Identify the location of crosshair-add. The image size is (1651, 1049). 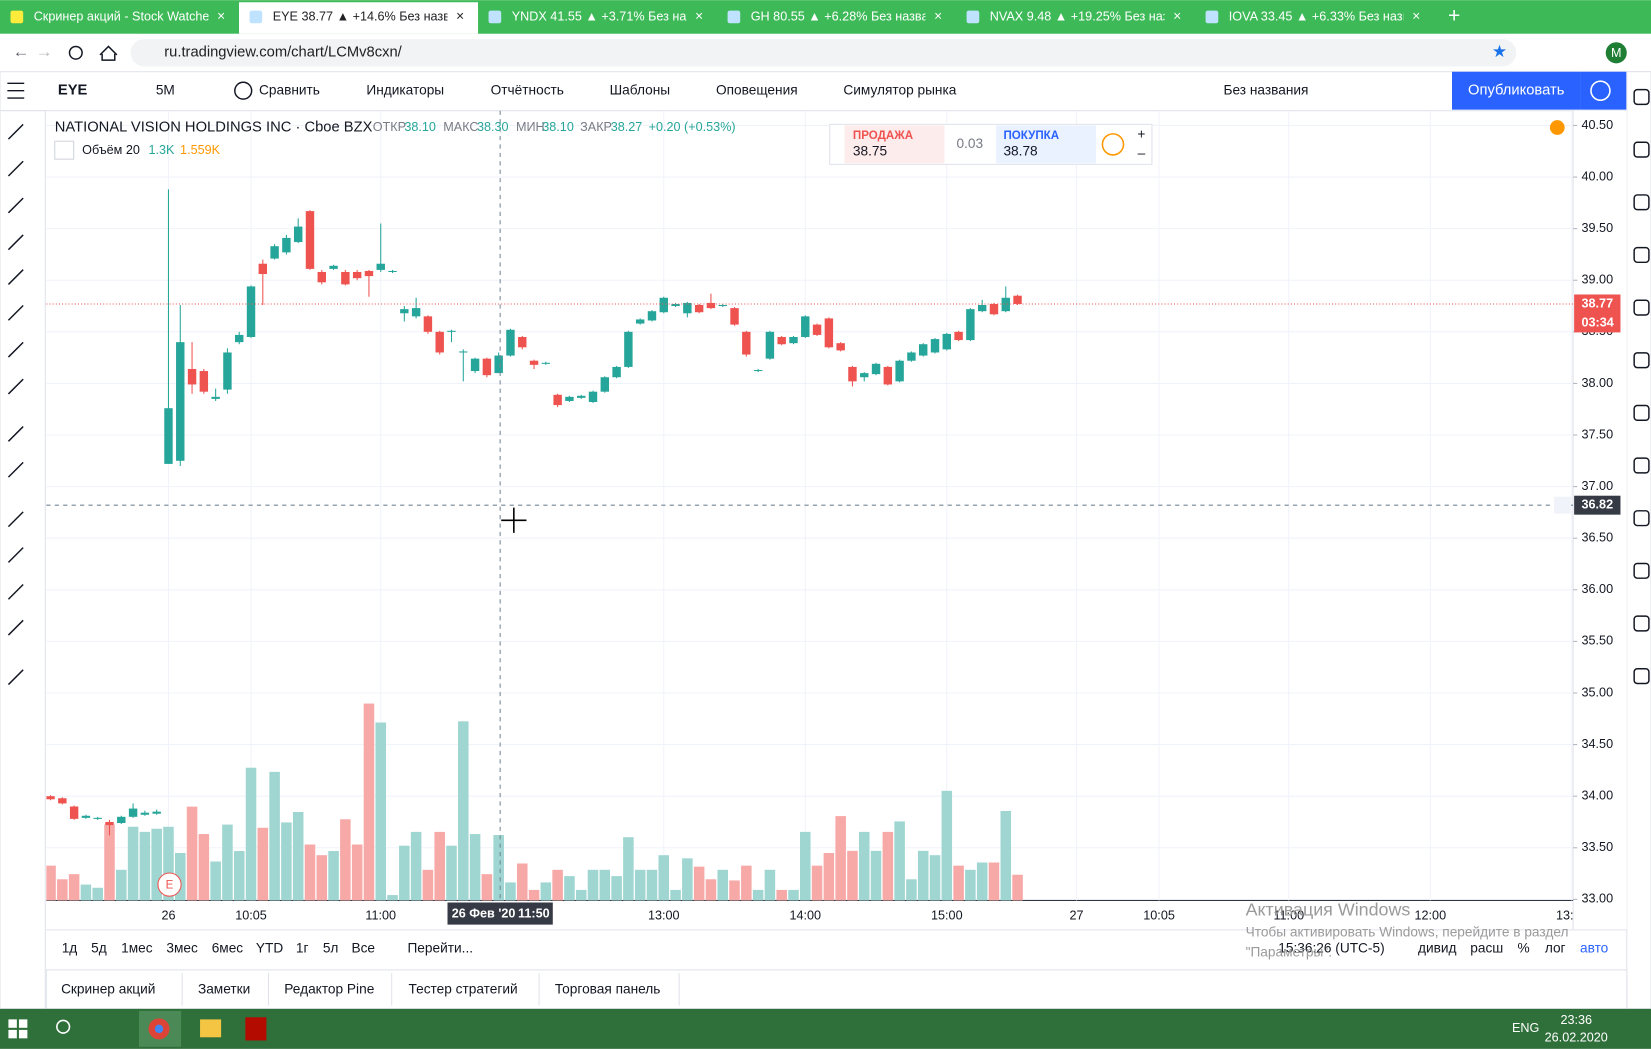
(1562, 505).